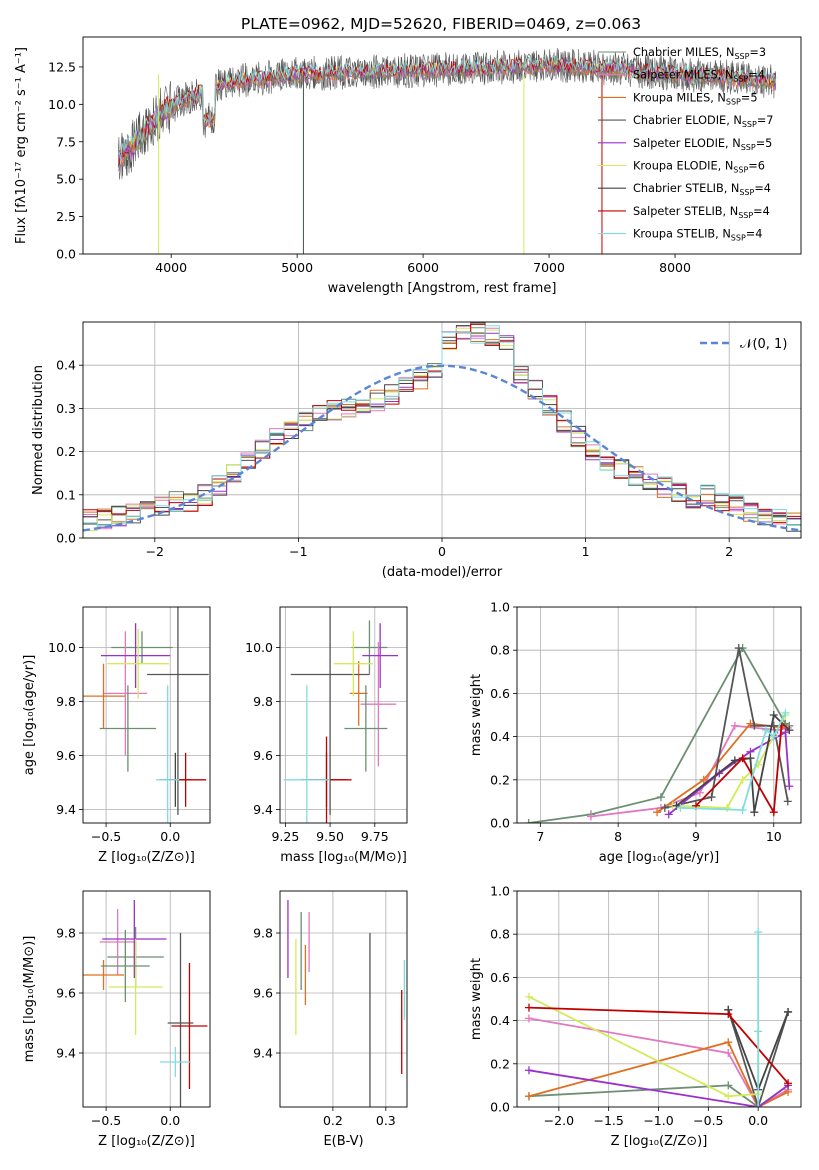 This screenshot has width=819, height=1170. What do you see at coordinates (343, 1141) in the screenshot?
I see `x-axis-label: E(B-V)` at bounding box center [343, 1141].